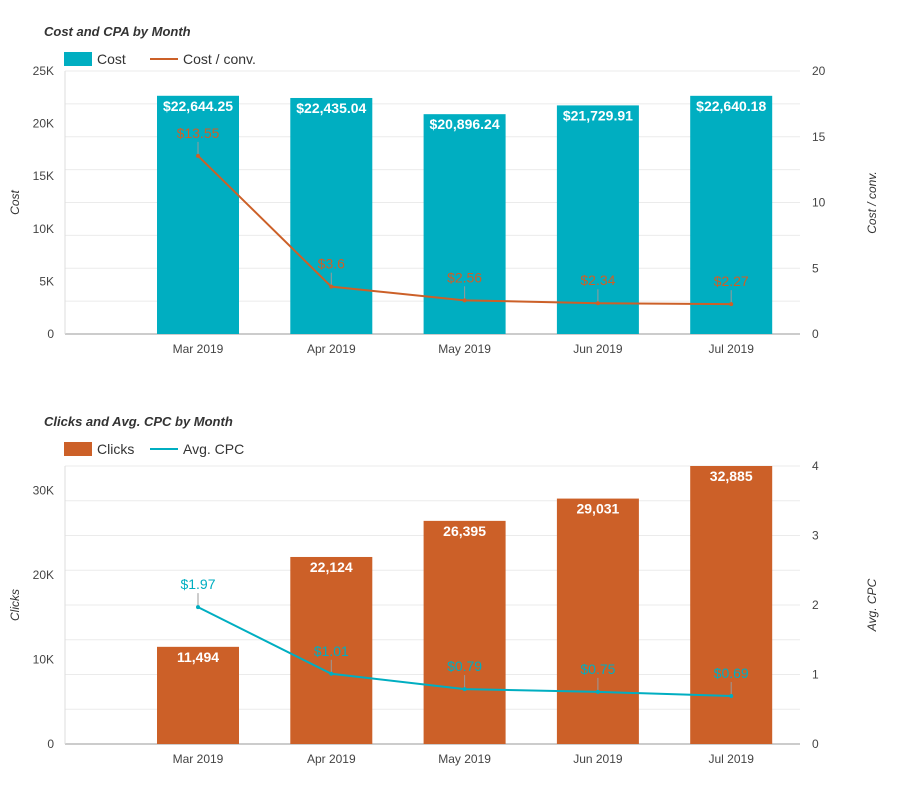 Image resolution: width=906 pixels, height=808 pixels. I want to click on y2-tick-label: 4, so click(815, 466).